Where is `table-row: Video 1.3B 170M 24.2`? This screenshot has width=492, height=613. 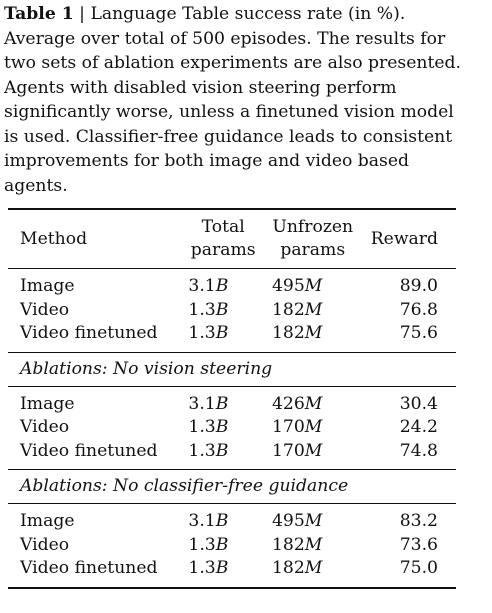
table-row: Video 1.3B 170M 24.2 is located at coordinates (232, 428).